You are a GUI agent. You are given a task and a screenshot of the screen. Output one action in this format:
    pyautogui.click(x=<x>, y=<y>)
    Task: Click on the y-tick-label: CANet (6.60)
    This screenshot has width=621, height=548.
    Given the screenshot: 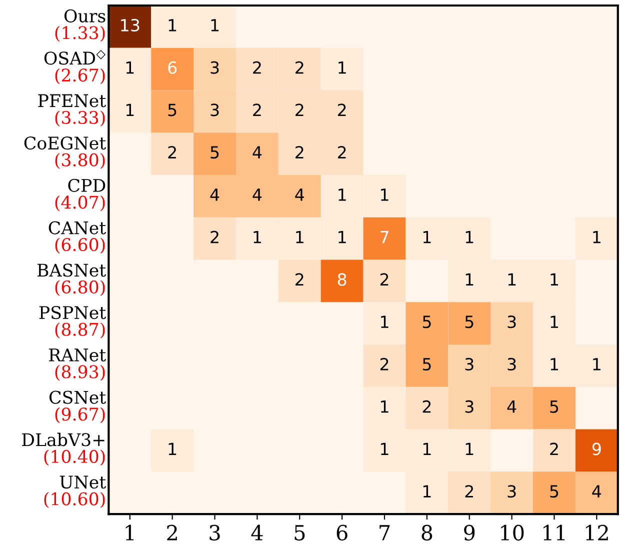 What is the action you would take?
    pyautogui.click(x=77, y=237)
    